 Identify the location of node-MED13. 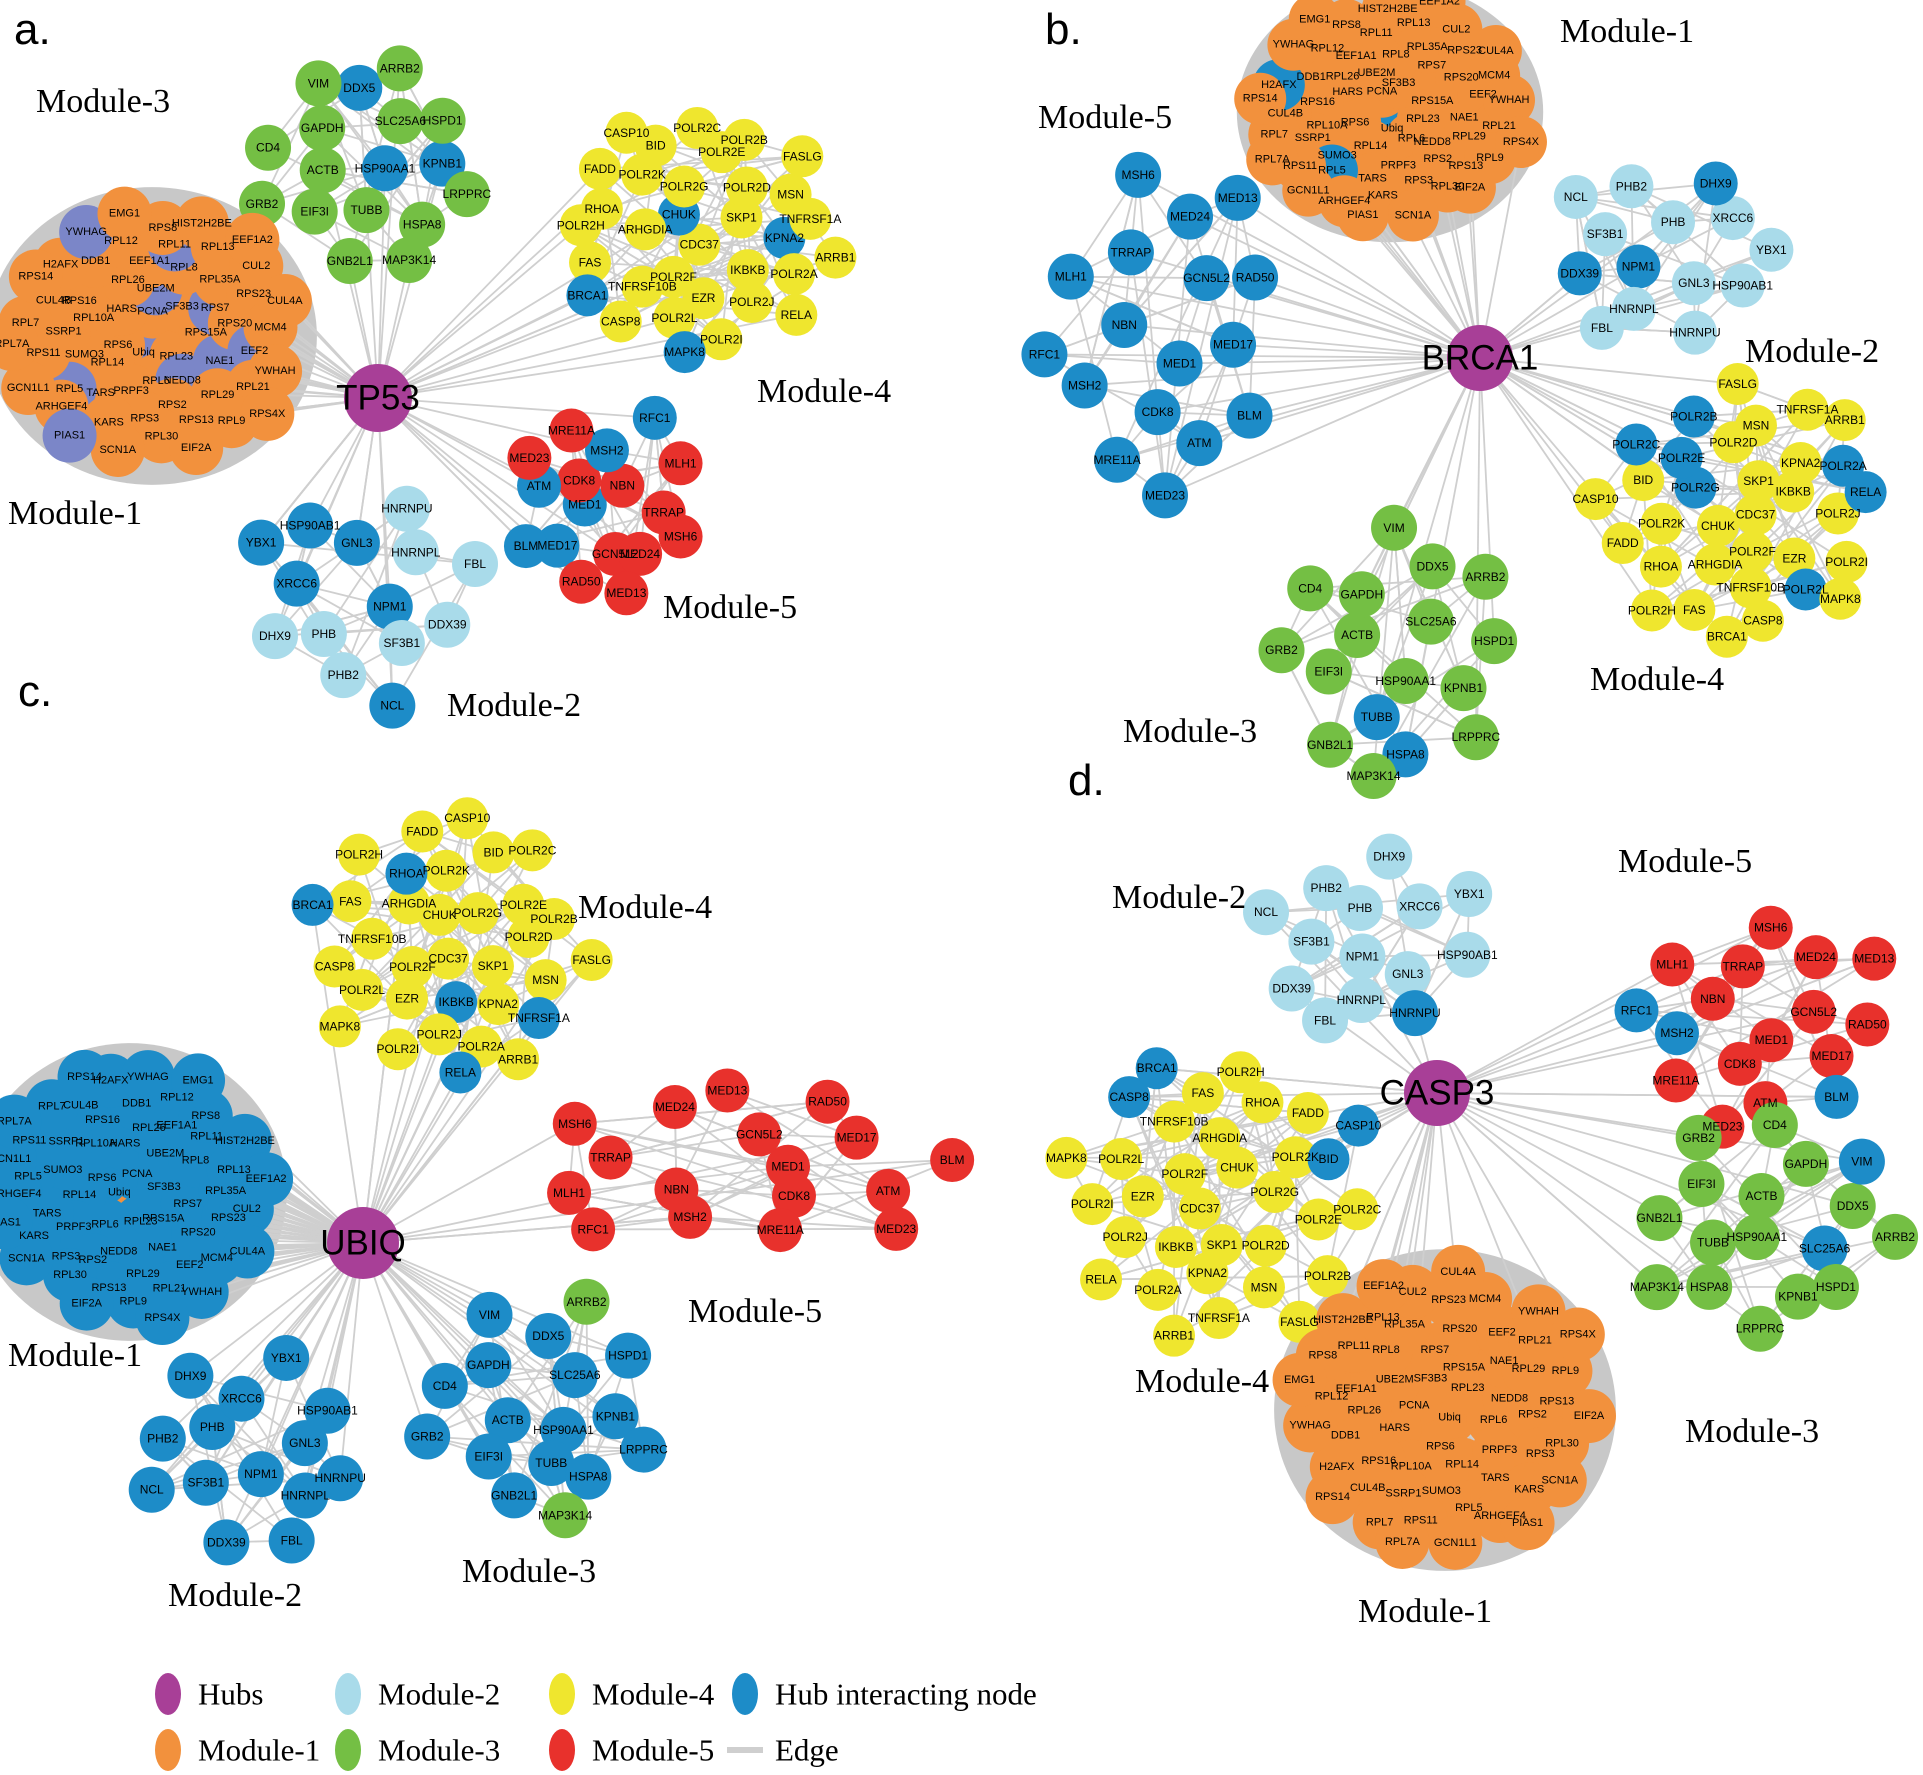
(1237, 197).